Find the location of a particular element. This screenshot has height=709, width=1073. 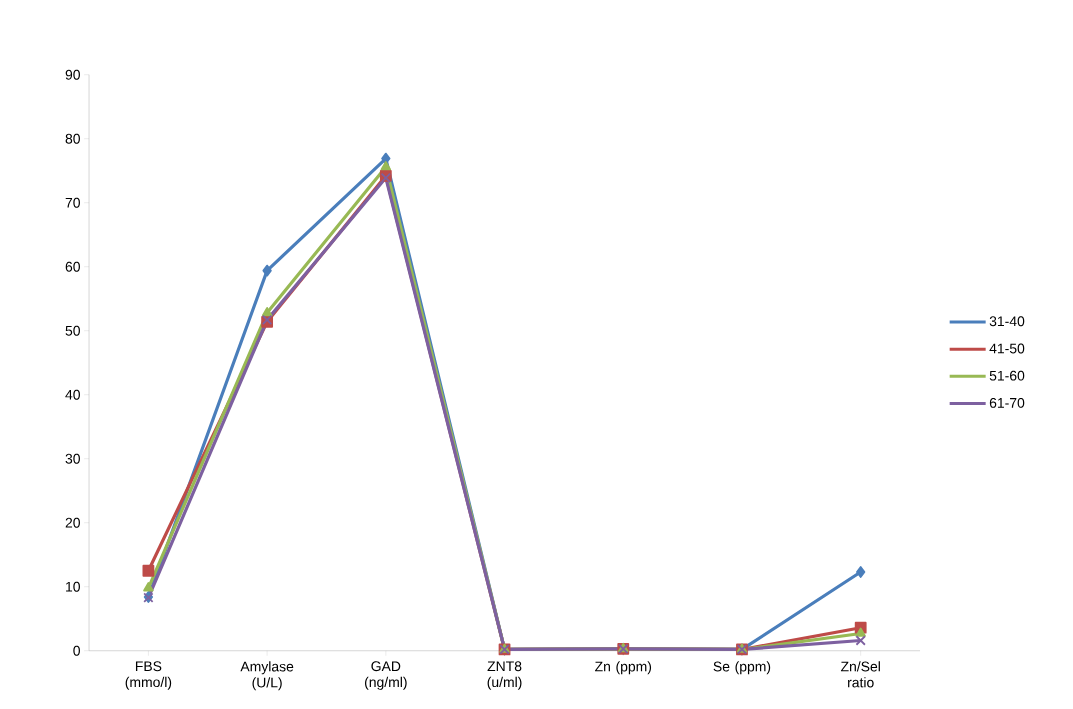

x-tick-label: Se (ppm) is located at coordinates (742, 668).